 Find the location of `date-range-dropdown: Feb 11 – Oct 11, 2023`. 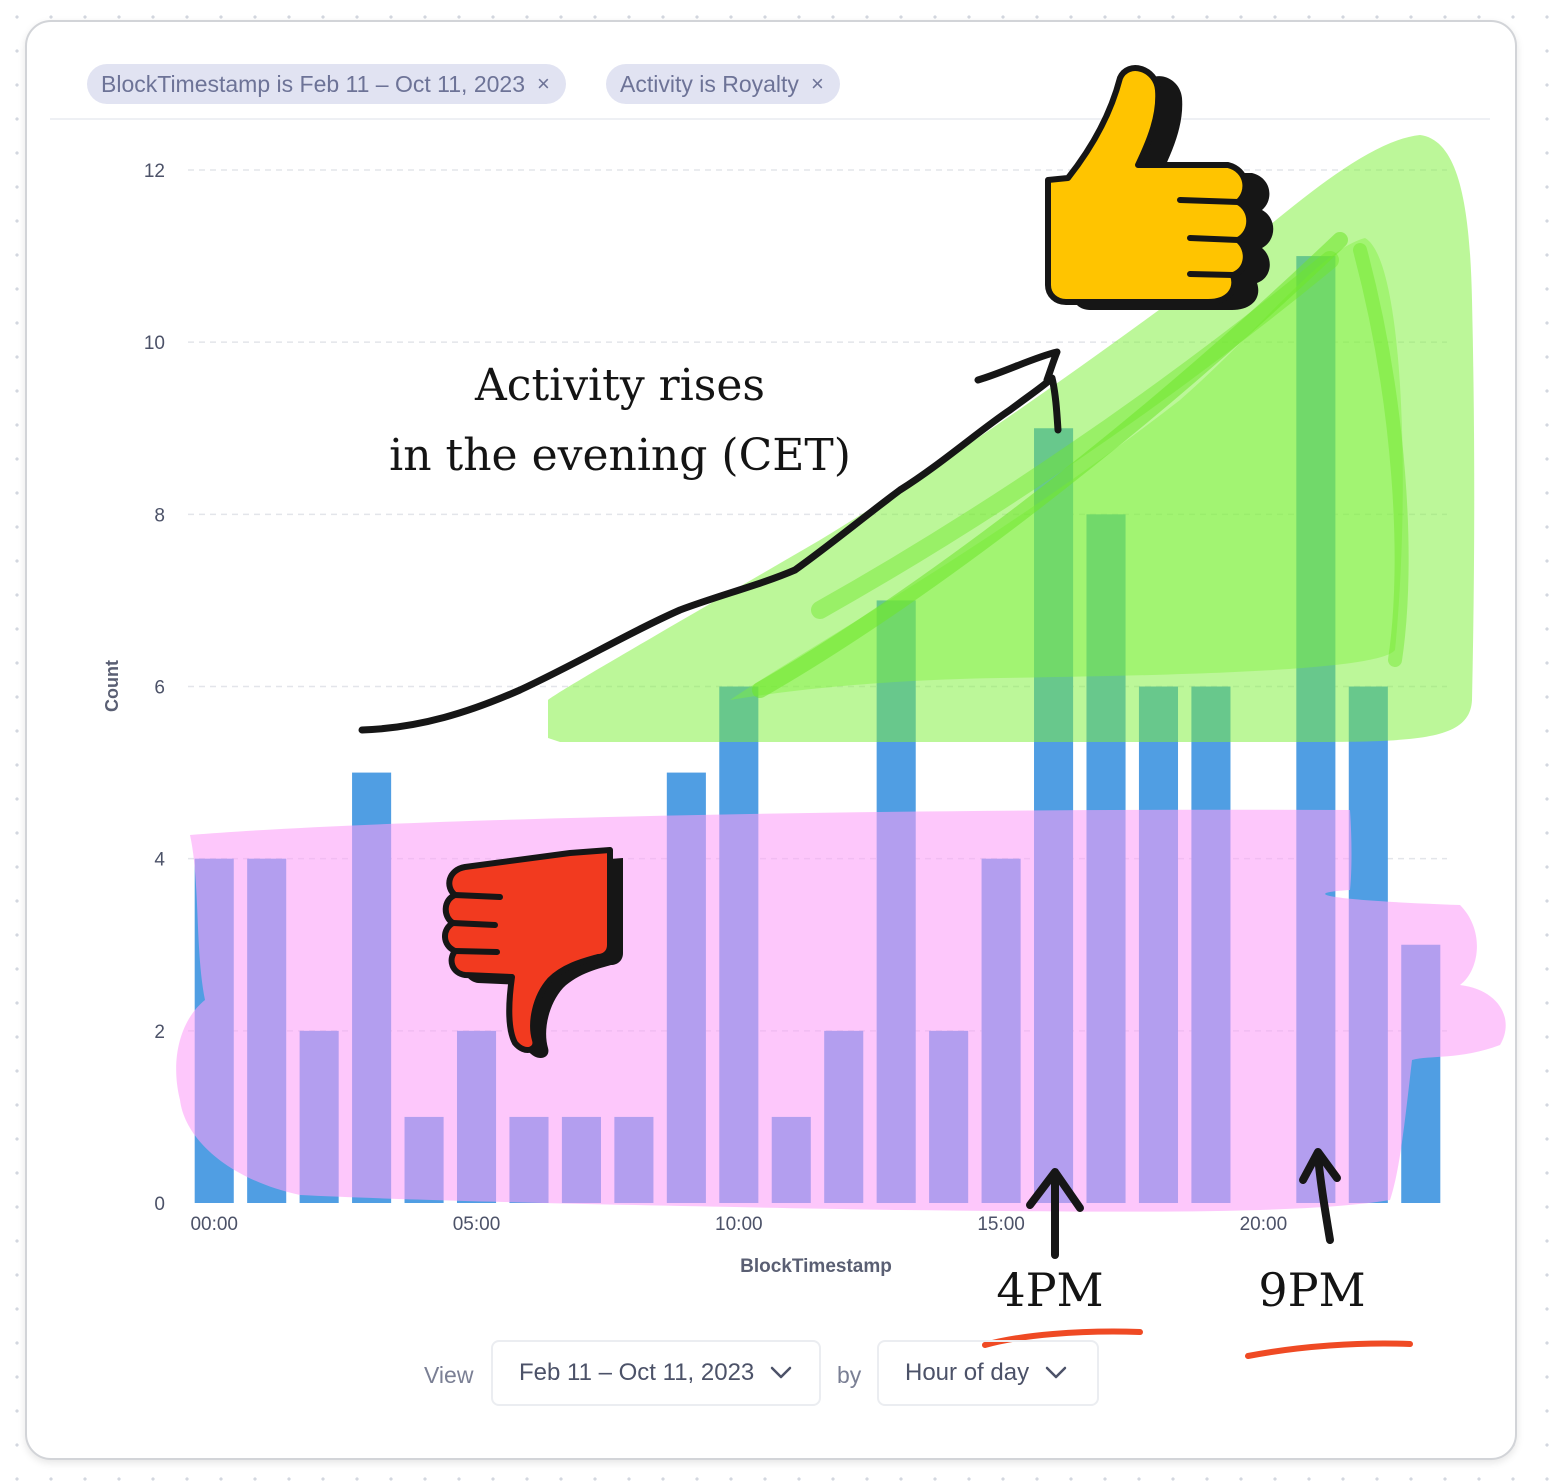

date-range-dropdown: Feb 11 – Oct 11, 2023 is located at coordinates (656, 1373).